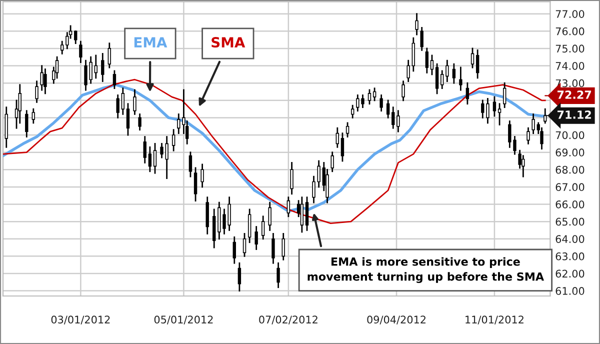 The width and height of the screenshot is (600, 344). I want to click on y-tick-label: 69.00, so click(570, 152).